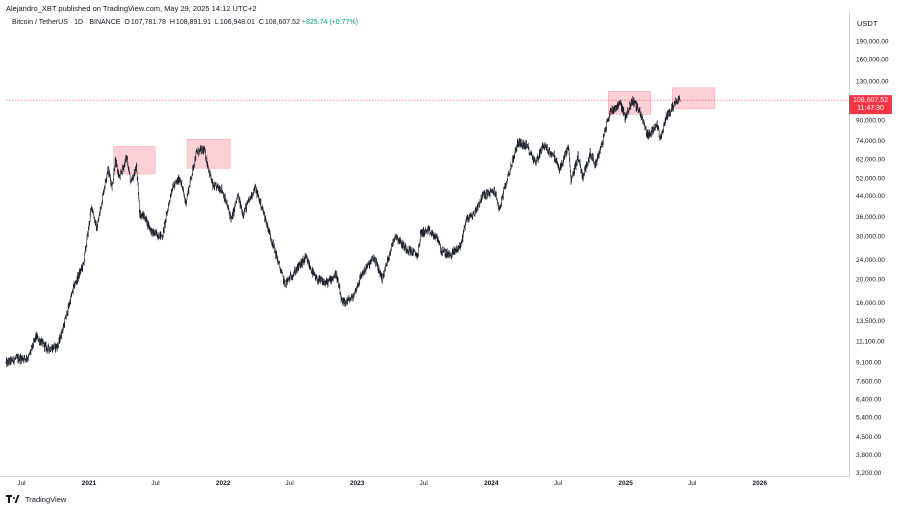 Image resolution: width=900 pixels, height=511 pixels. I want to click on change-value: +825.74 (+0.77%), so click(329, 22).